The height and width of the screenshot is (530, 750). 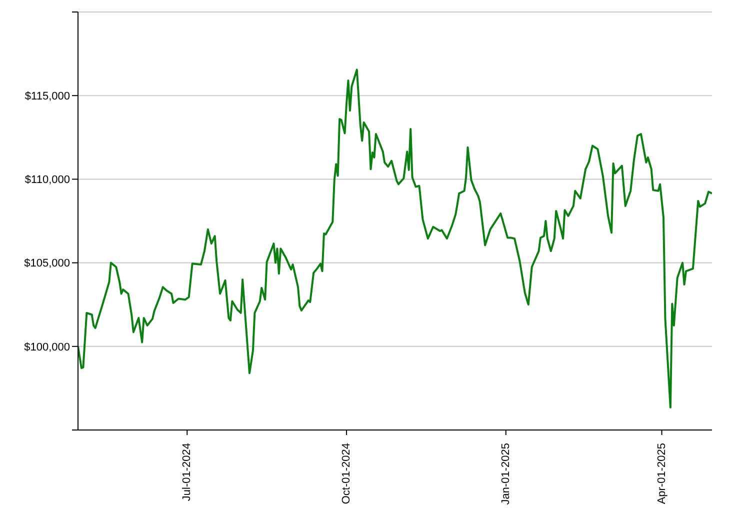 What do you see at coordinates (346, 473) in the screenshot?
I see `x-tick-label: Oct-01-2024` at bounding box center [346, 473].